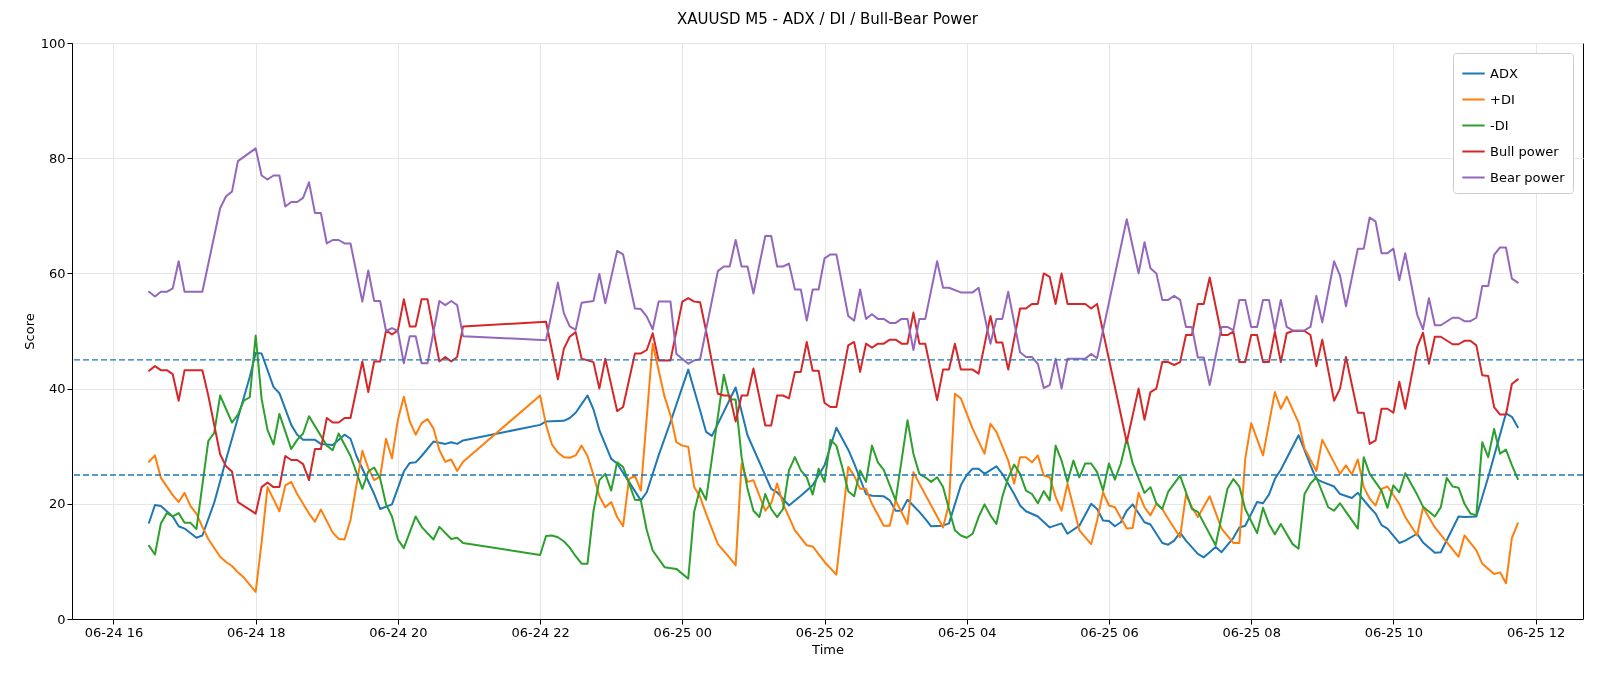 This screenshot has height=686, width=1600. Describe the element at coordinates (57, 273) in the screenshot. I see `y-tick-label: 60` at that location.